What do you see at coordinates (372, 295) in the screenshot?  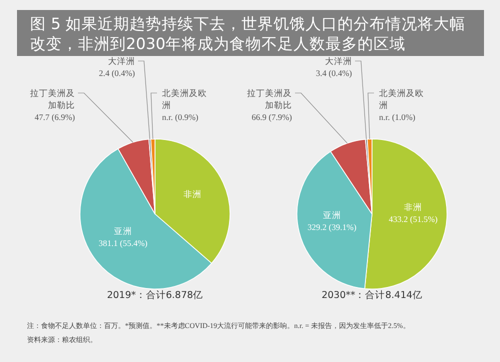 I see `text: 2030**：合计8.414亿` at bounding box center [372, 295].